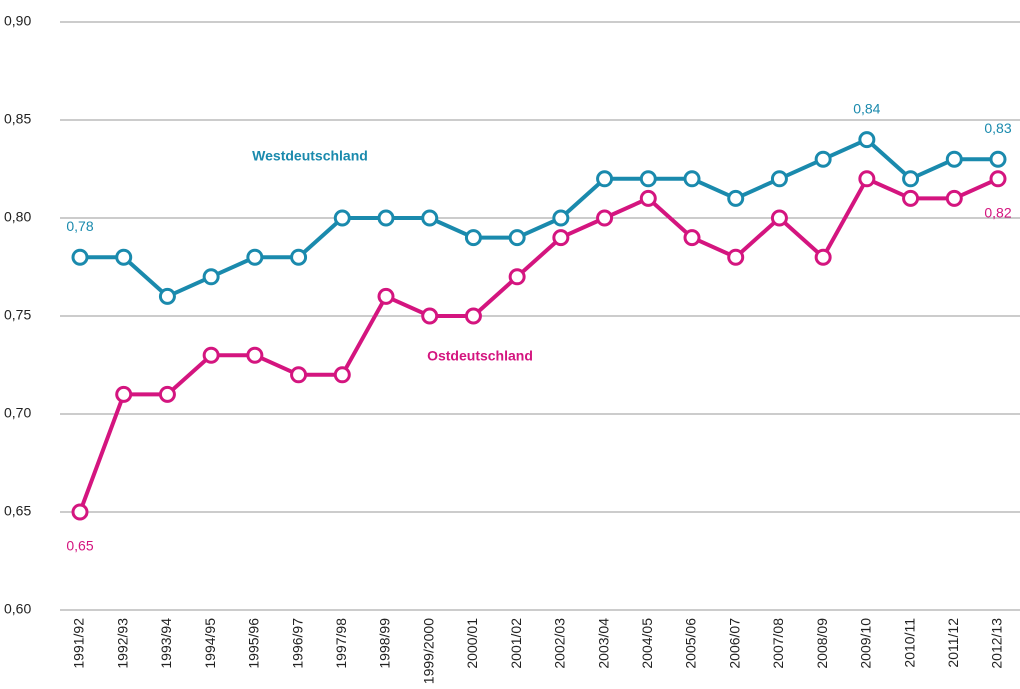  Describe the element at coordinates (122, 643) in the screenshot. I see `x-tick-label: 1992/93` at that location.